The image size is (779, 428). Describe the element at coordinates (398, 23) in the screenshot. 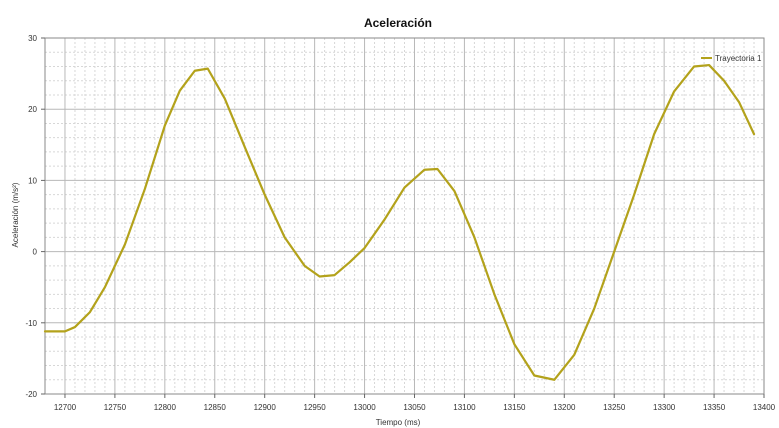

I see `chart-title: Aceleración` at that location.